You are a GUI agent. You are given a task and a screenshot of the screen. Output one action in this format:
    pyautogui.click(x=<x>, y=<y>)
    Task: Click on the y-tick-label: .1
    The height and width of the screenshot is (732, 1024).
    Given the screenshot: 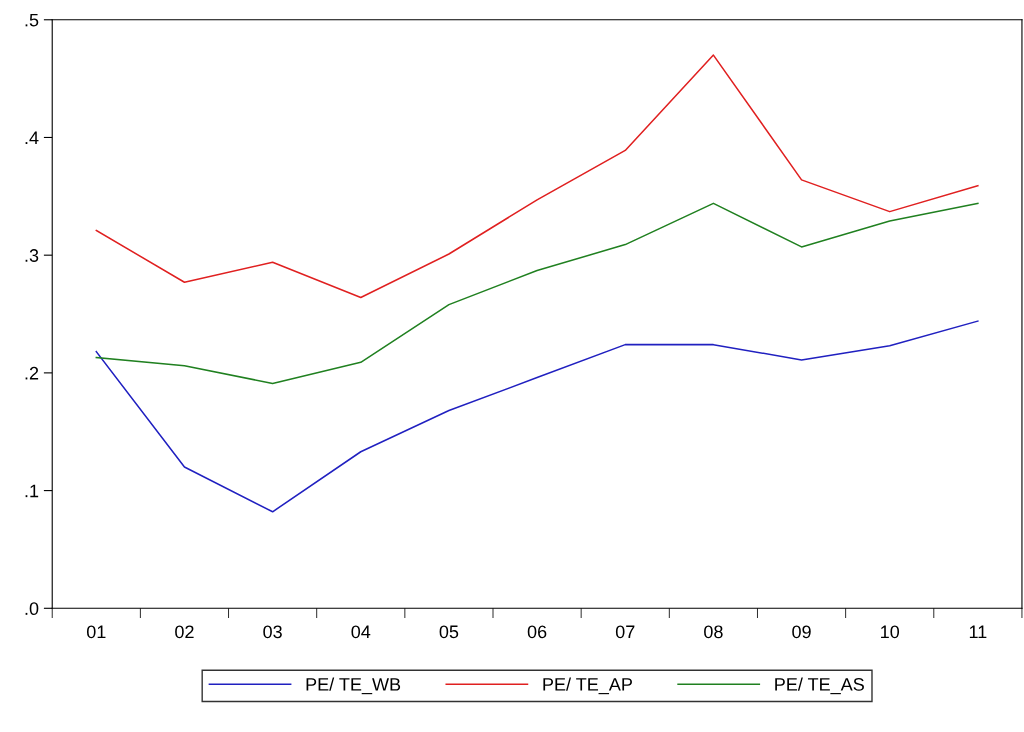 What is the action you would take?
    pyautogui.click(x=32, y=491)
    